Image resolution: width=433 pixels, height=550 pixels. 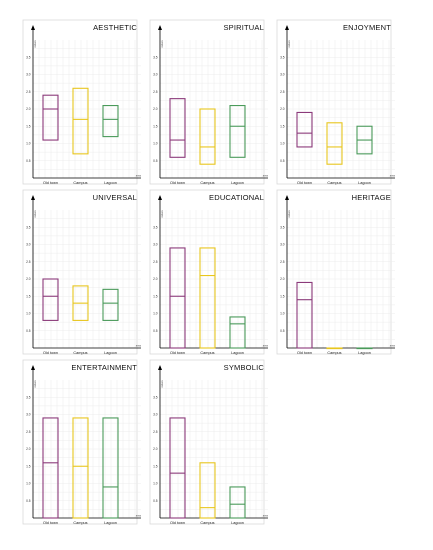 I want to click on chart-title: ENJOYMENT, so click(x=367, y=27).